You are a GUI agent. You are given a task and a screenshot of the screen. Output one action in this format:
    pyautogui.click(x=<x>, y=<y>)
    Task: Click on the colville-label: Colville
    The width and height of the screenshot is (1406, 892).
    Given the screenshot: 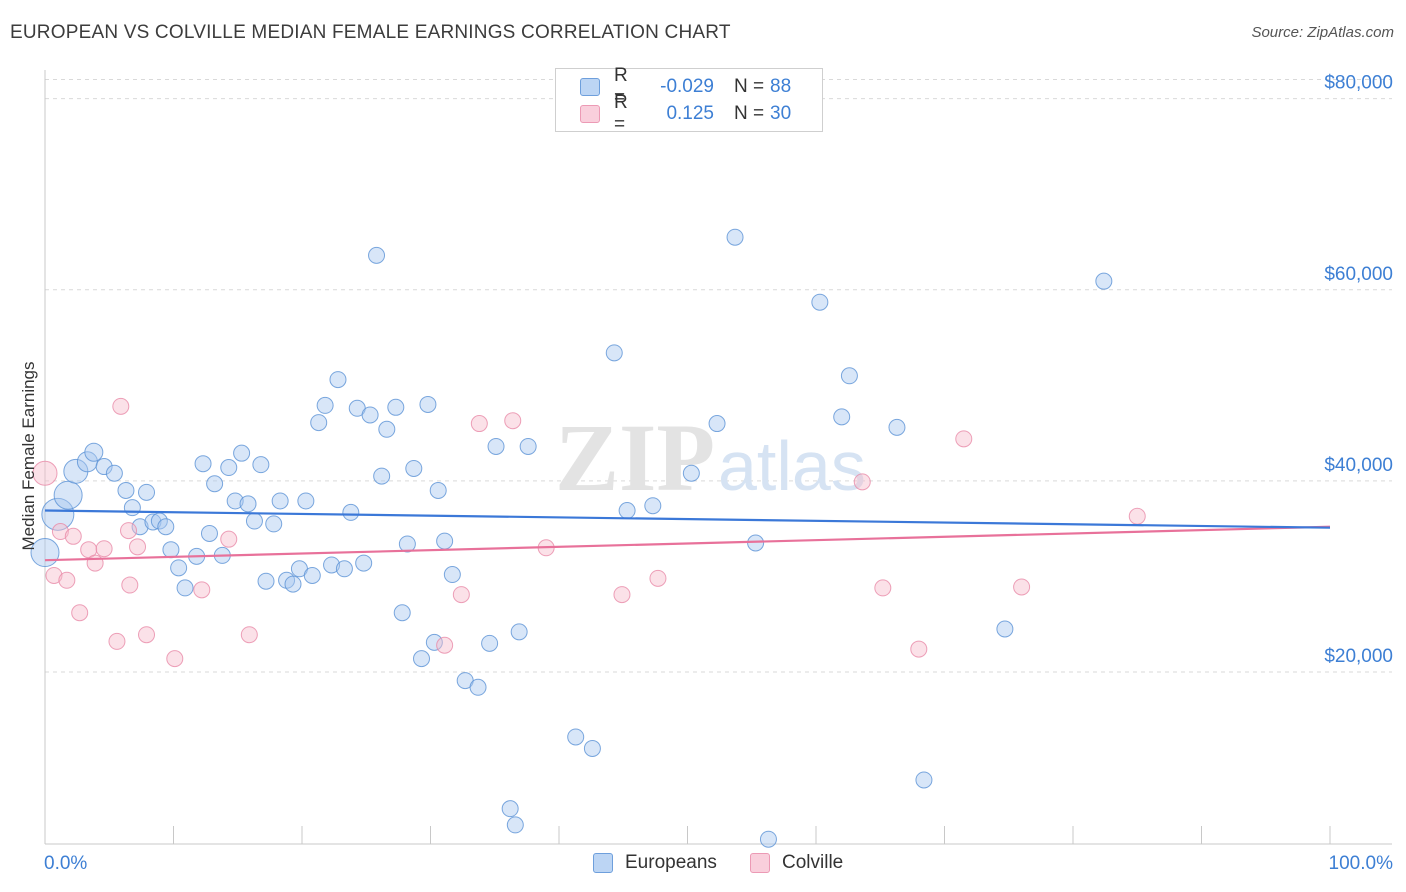 What is the action you would take?
    pyautogui.click(x=813, y=862)
    